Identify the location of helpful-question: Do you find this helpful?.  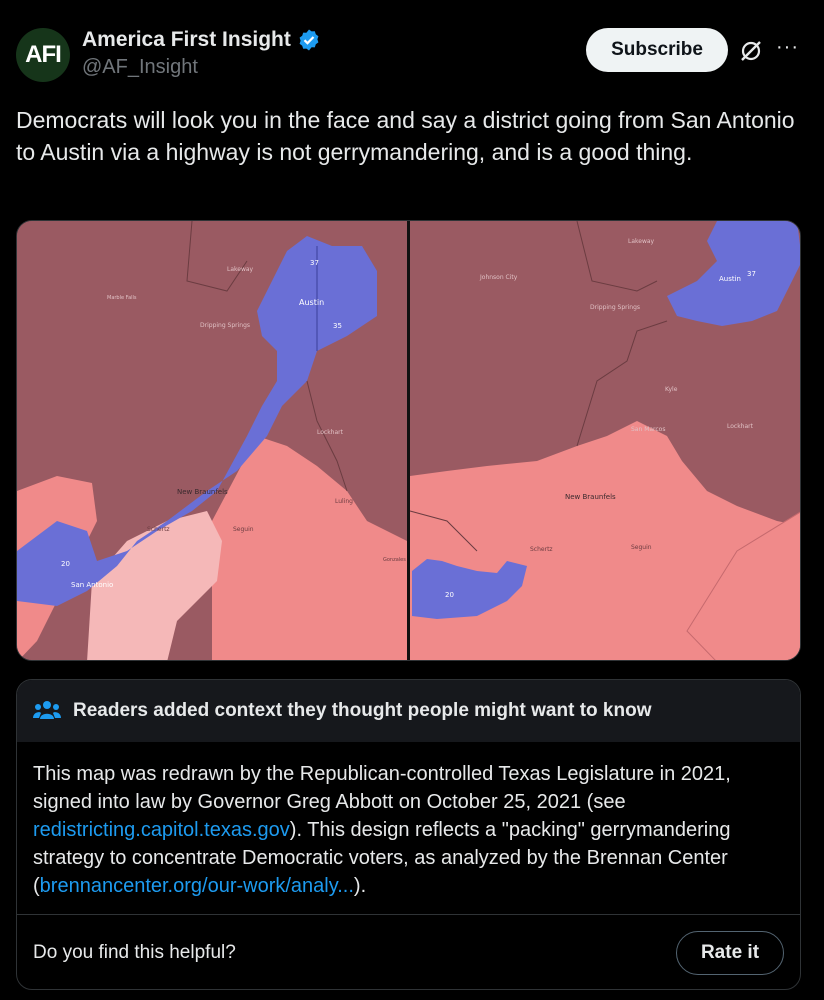
(134, 952).